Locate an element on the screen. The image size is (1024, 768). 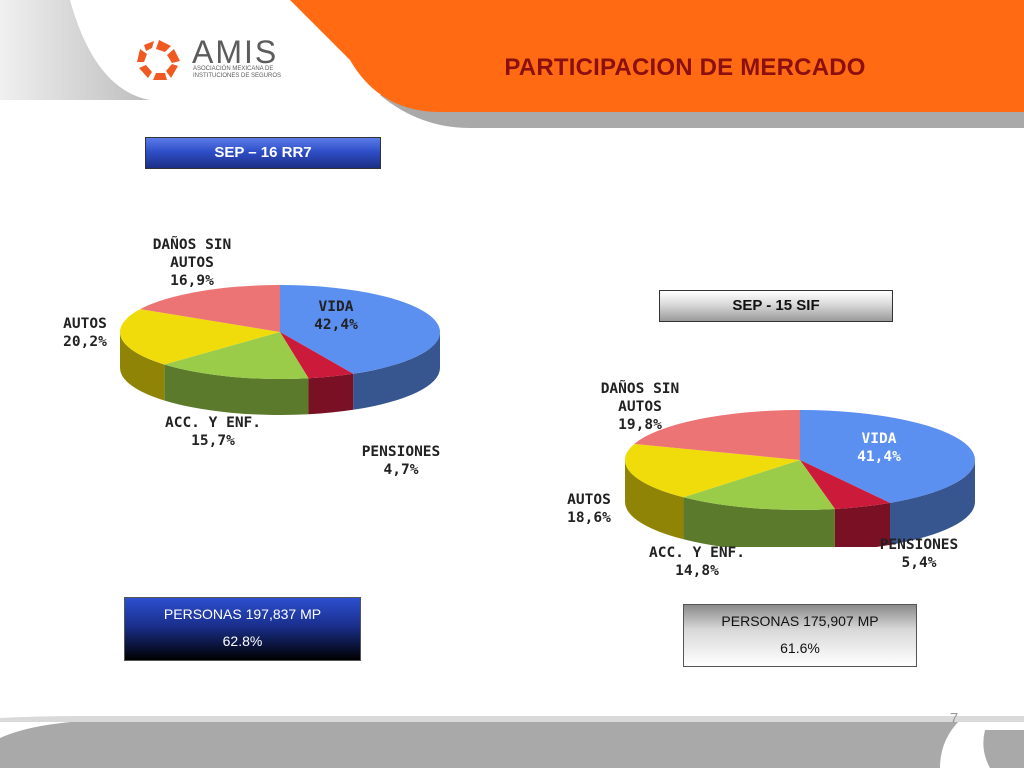
slice-label-vida-2: VIDA 41,4% is located at coordinates (879, 448).